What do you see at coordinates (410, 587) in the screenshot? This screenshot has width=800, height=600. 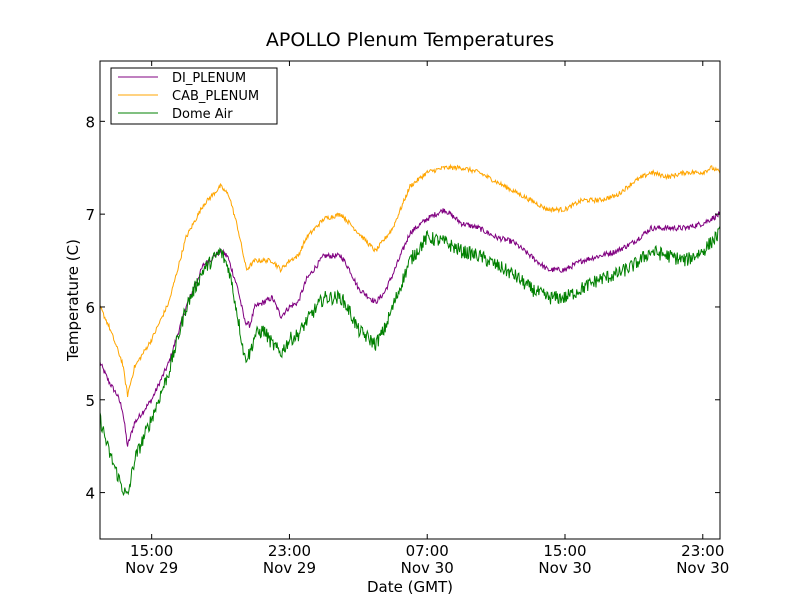 I see `x-axis-label: Date (GMT)` at bounding box center [410, 587].